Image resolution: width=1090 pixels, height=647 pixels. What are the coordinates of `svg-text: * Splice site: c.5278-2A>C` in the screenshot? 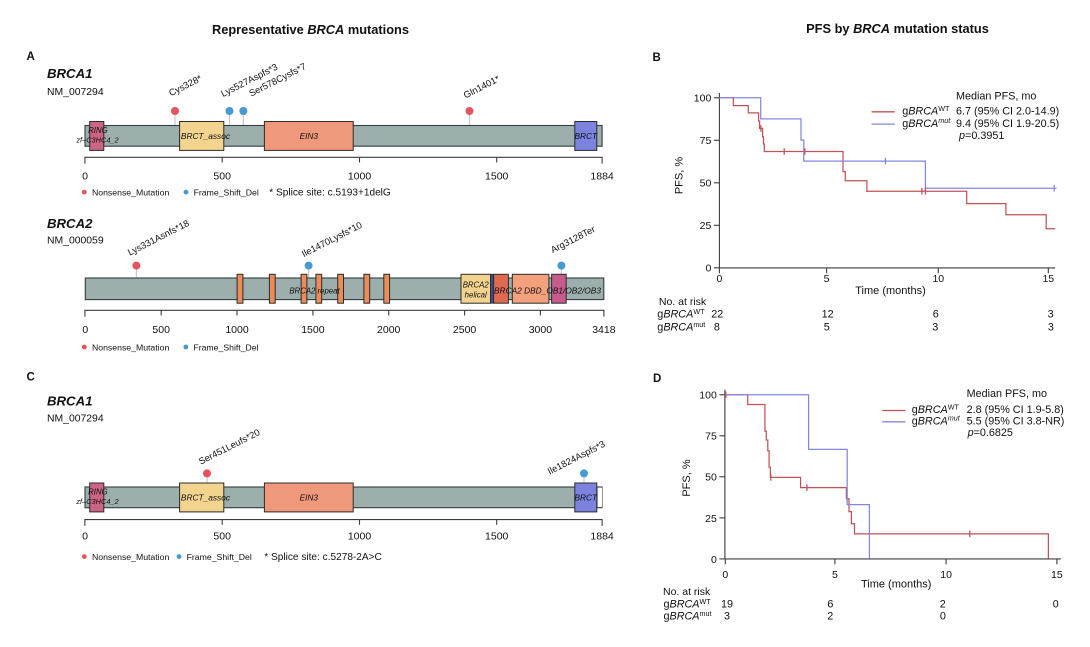 It's located at (323, 557).